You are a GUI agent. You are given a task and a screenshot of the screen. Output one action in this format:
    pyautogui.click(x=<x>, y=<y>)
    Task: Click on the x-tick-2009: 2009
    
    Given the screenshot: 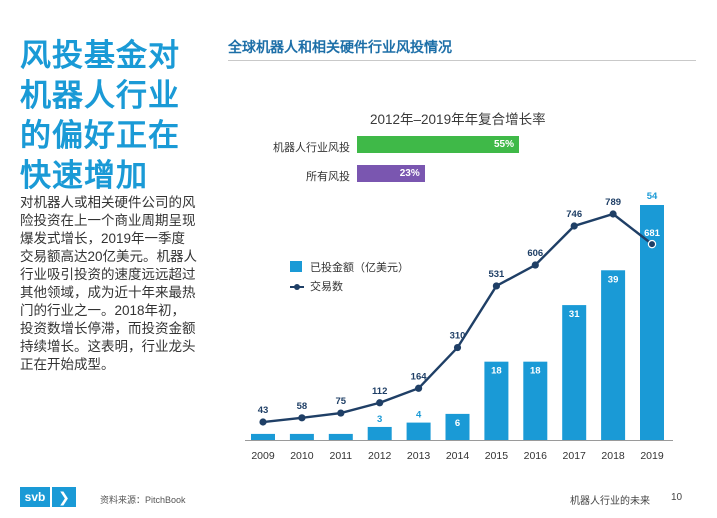 What is the action you would take?
    pyautogui.click(x=263, y=456)
    